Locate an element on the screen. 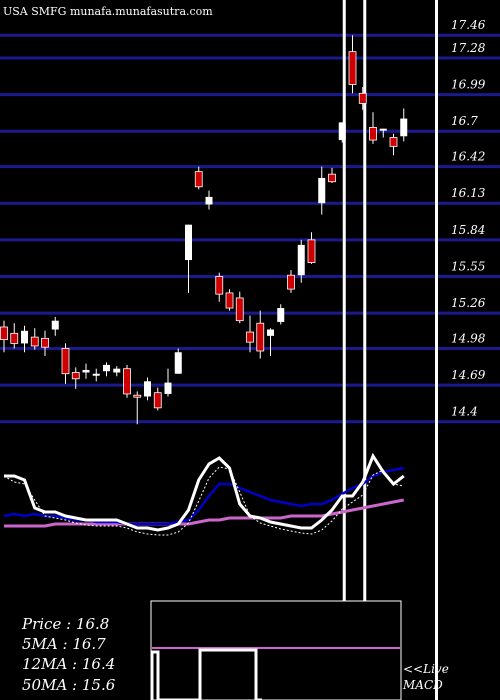 Image resolution: width=500 pixels, height=700 pixels. y-tick-label: 14.98 is located at coordinates (468, 338).